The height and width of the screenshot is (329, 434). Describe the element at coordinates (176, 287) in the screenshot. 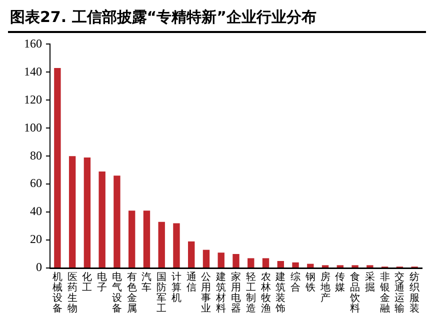

I see `x-tick-label: 计算机` at that location.